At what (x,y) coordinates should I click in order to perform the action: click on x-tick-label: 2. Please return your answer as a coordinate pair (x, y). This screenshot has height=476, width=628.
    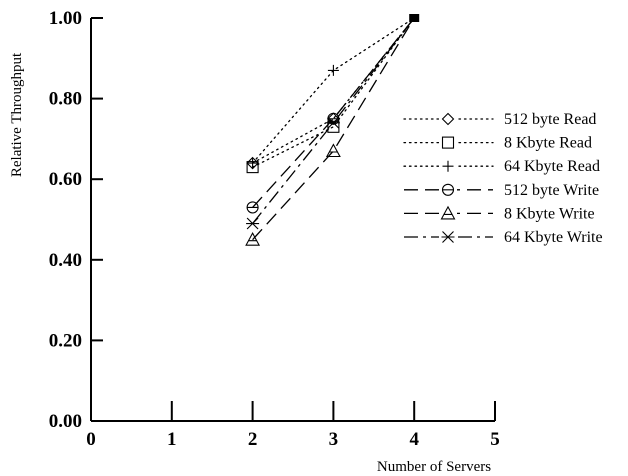
    Looking at the image, I should click on (253, 439).